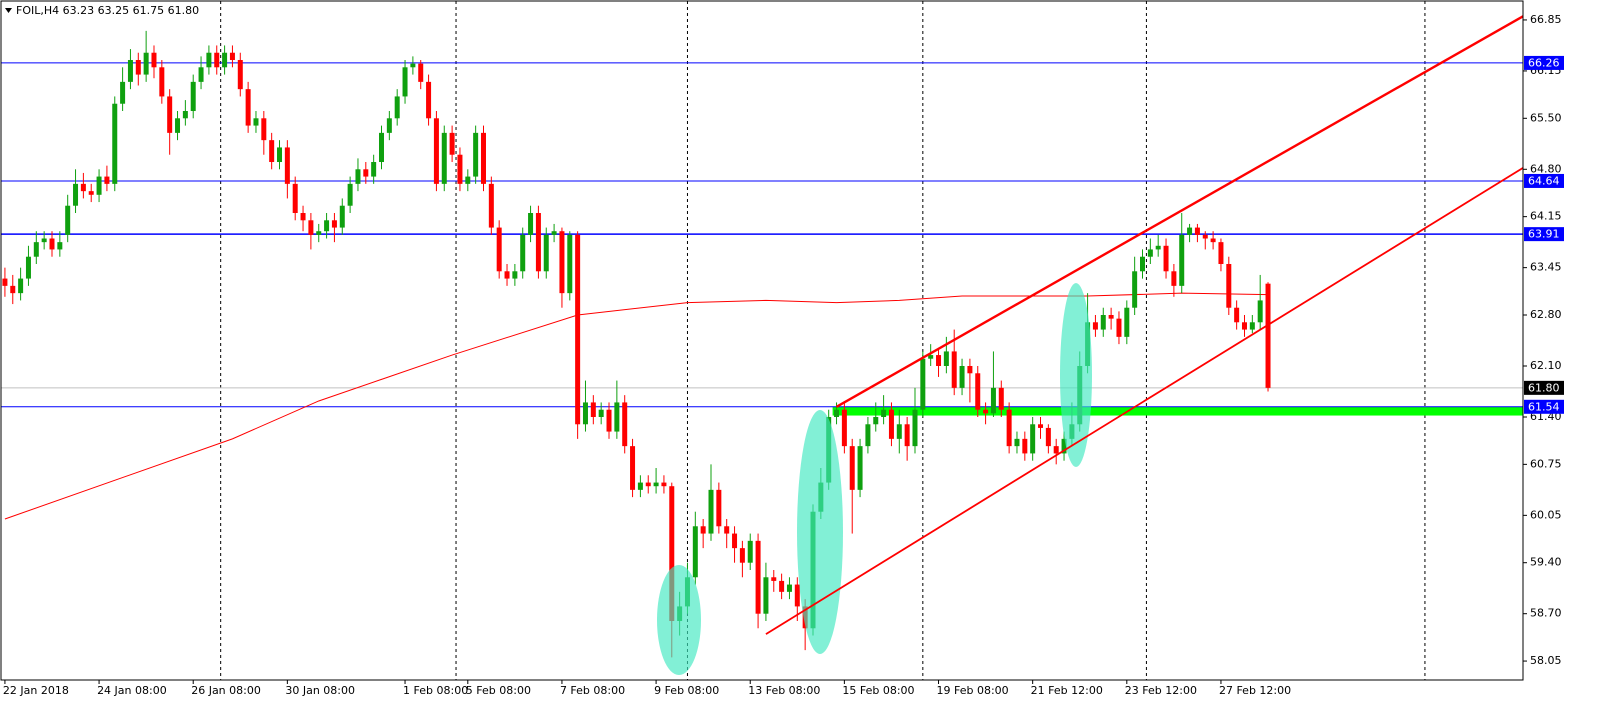 This screenshot has height=723, width=1613. I want to click on x-tick-label: 1 Feb 08:00, so click(435, 690).